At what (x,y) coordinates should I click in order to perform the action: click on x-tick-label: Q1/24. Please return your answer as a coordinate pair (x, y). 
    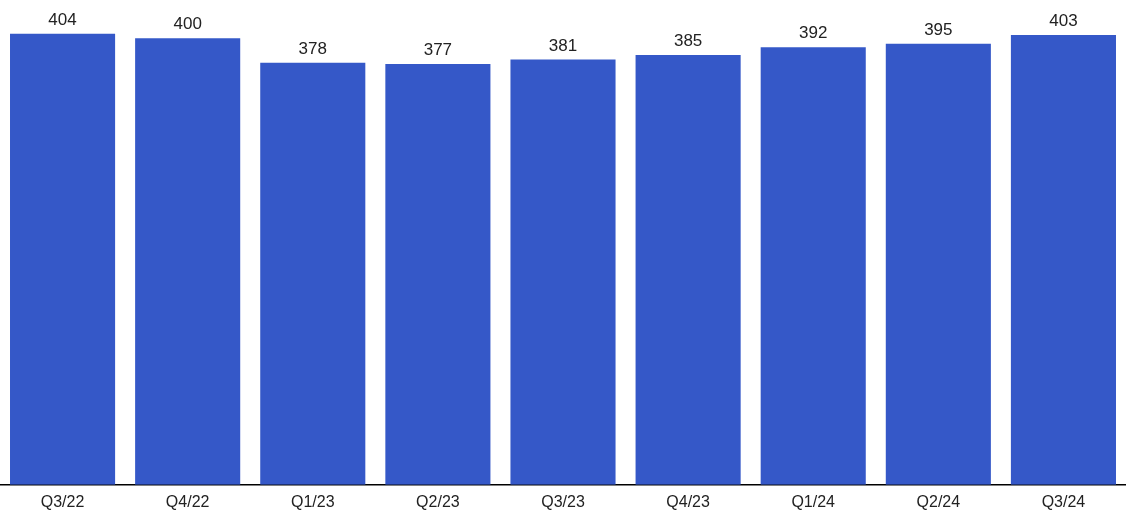
    Looking at the image, I should click on (813, 501).